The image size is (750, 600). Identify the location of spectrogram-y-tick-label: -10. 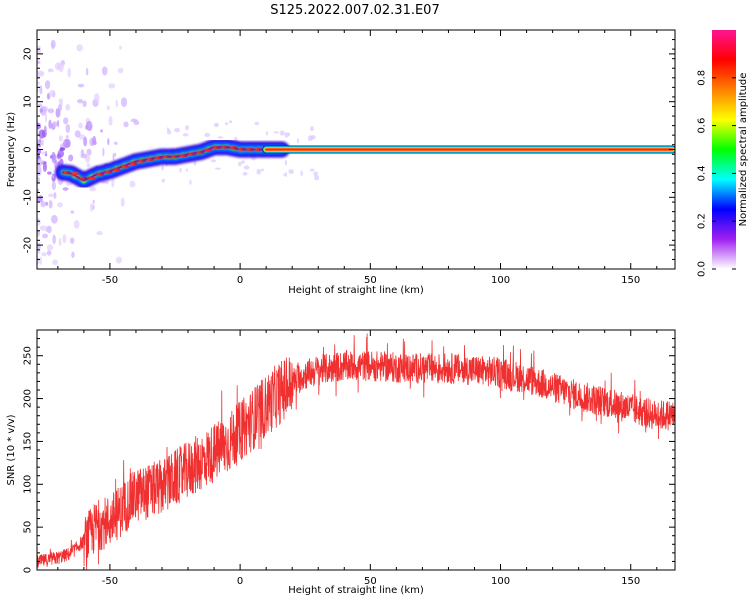
(28, 197).